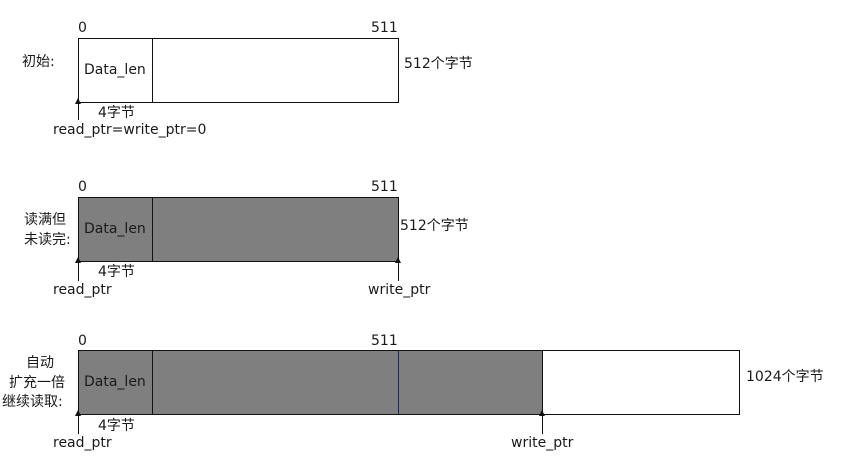  Describe the element at coordinates (82, 341) in the screenshot. I see `row3-start-index: 0` at that location.